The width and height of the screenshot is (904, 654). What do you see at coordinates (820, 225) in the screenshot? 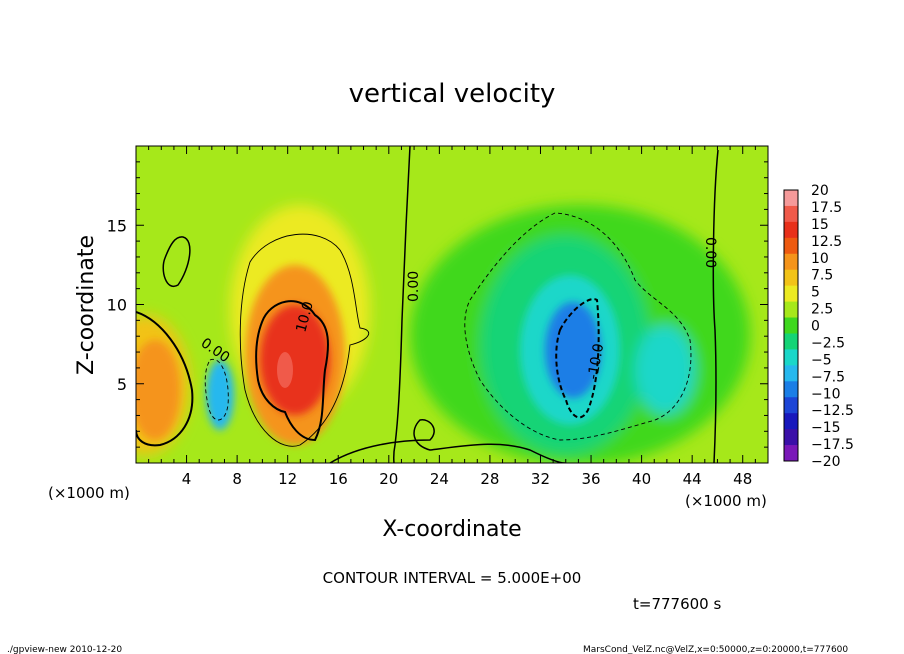
I see `colorbar-label: 15` at bounding box center [820, 225].